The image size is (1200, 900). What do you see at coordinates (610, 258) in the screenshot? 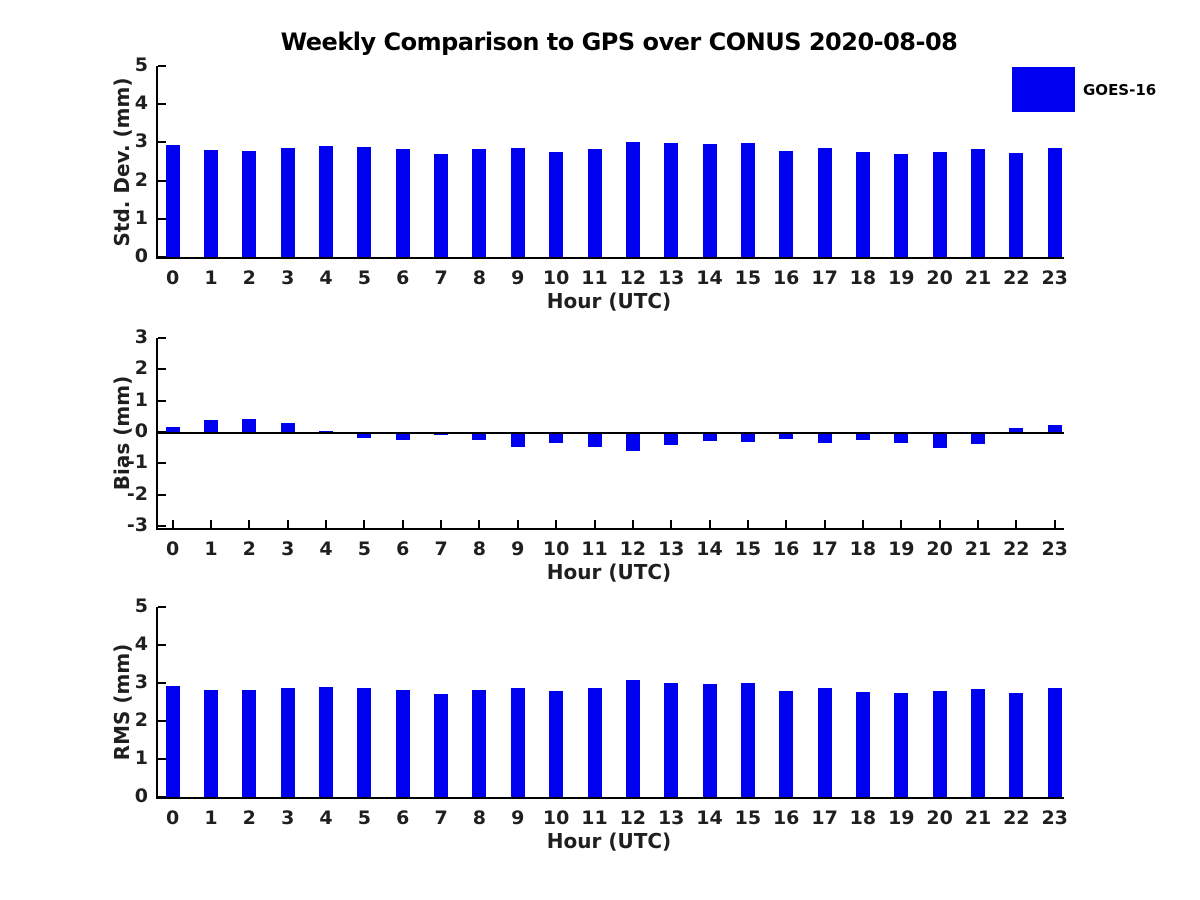
I see `x-axis-spine-std-dev` at bounding box center [610, 258].